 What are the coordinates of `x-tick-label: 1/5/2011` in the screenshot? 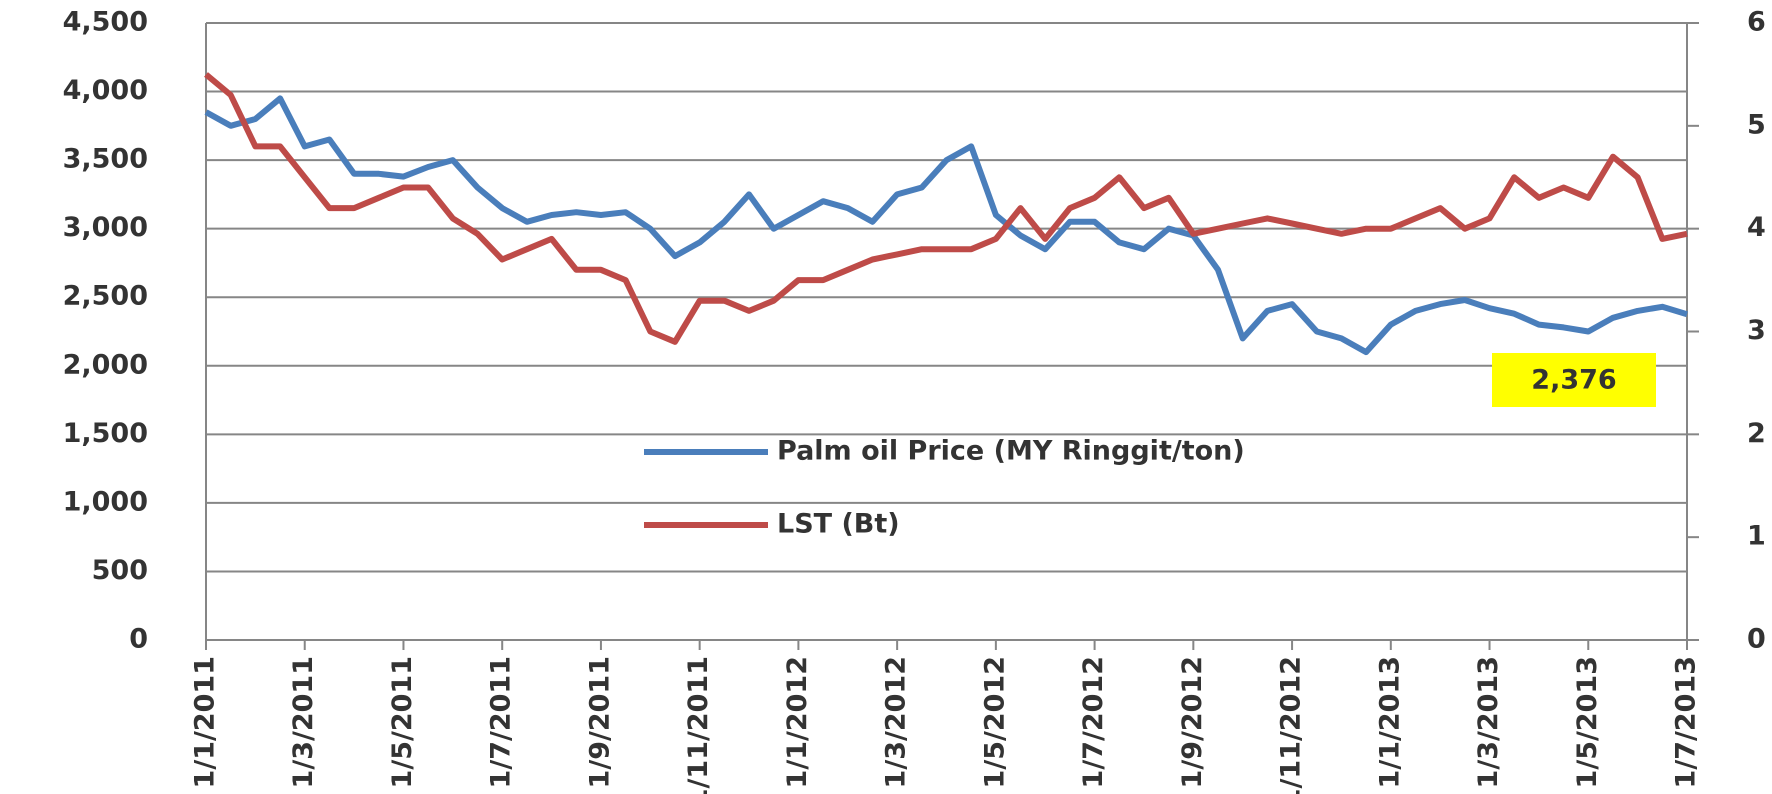 It's located at (402, 722).